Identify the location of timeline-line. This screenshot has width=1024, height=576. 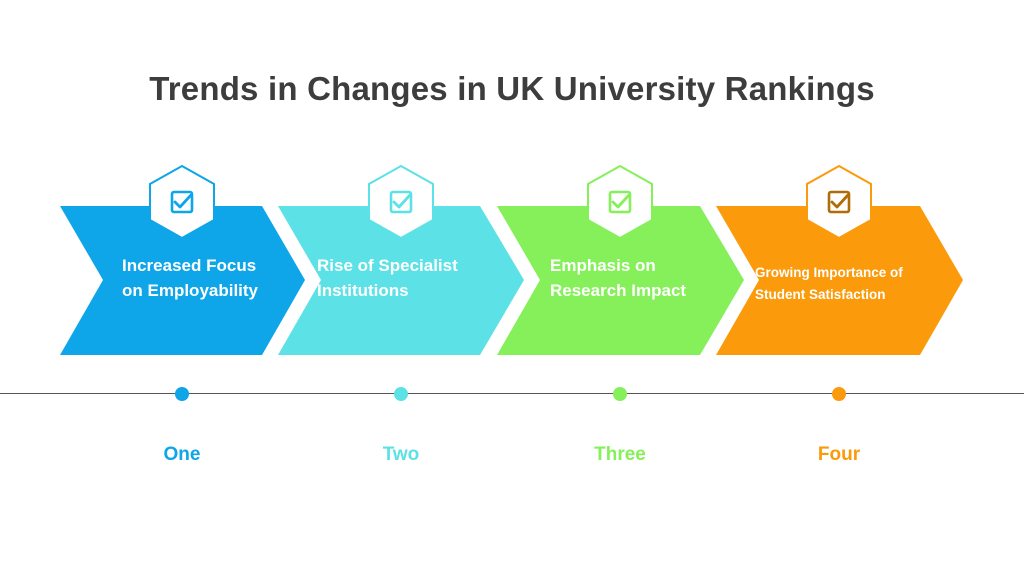
(512, 393).